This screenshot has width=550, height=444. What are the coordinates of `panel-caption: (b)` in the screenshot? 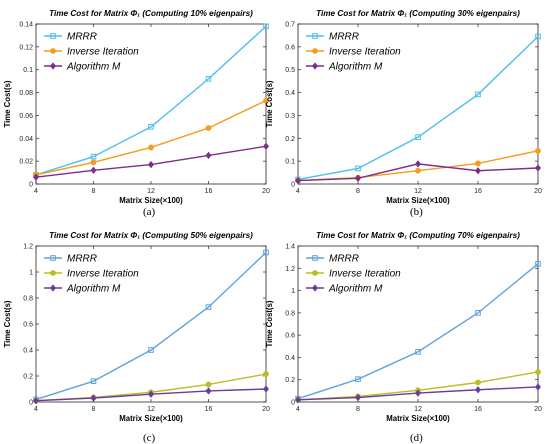 It's located at (416, 212).